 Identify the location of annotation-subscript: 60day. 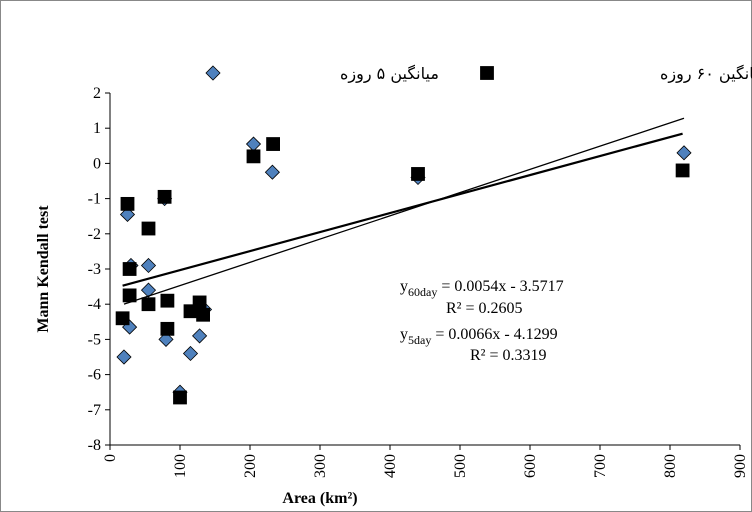
(422, 292).